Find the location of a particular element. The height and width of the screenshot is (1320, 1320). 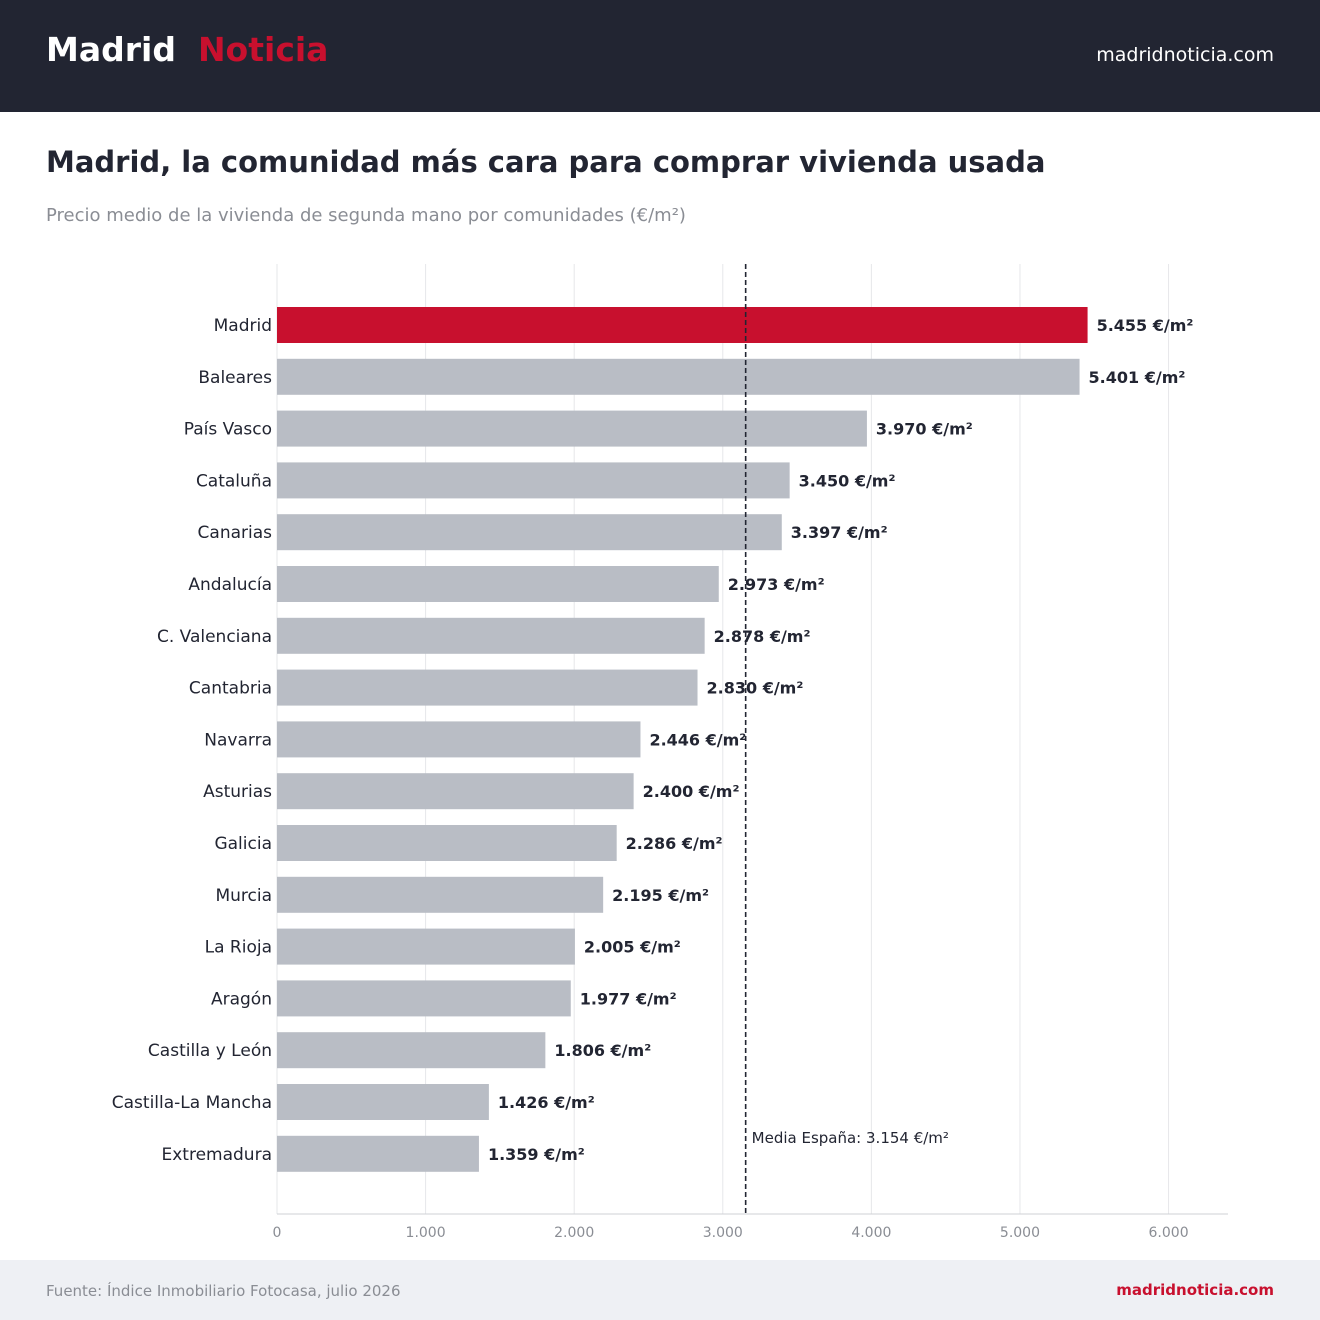

value-label: 2.446 €/m² is located at coordinates (697, 739).